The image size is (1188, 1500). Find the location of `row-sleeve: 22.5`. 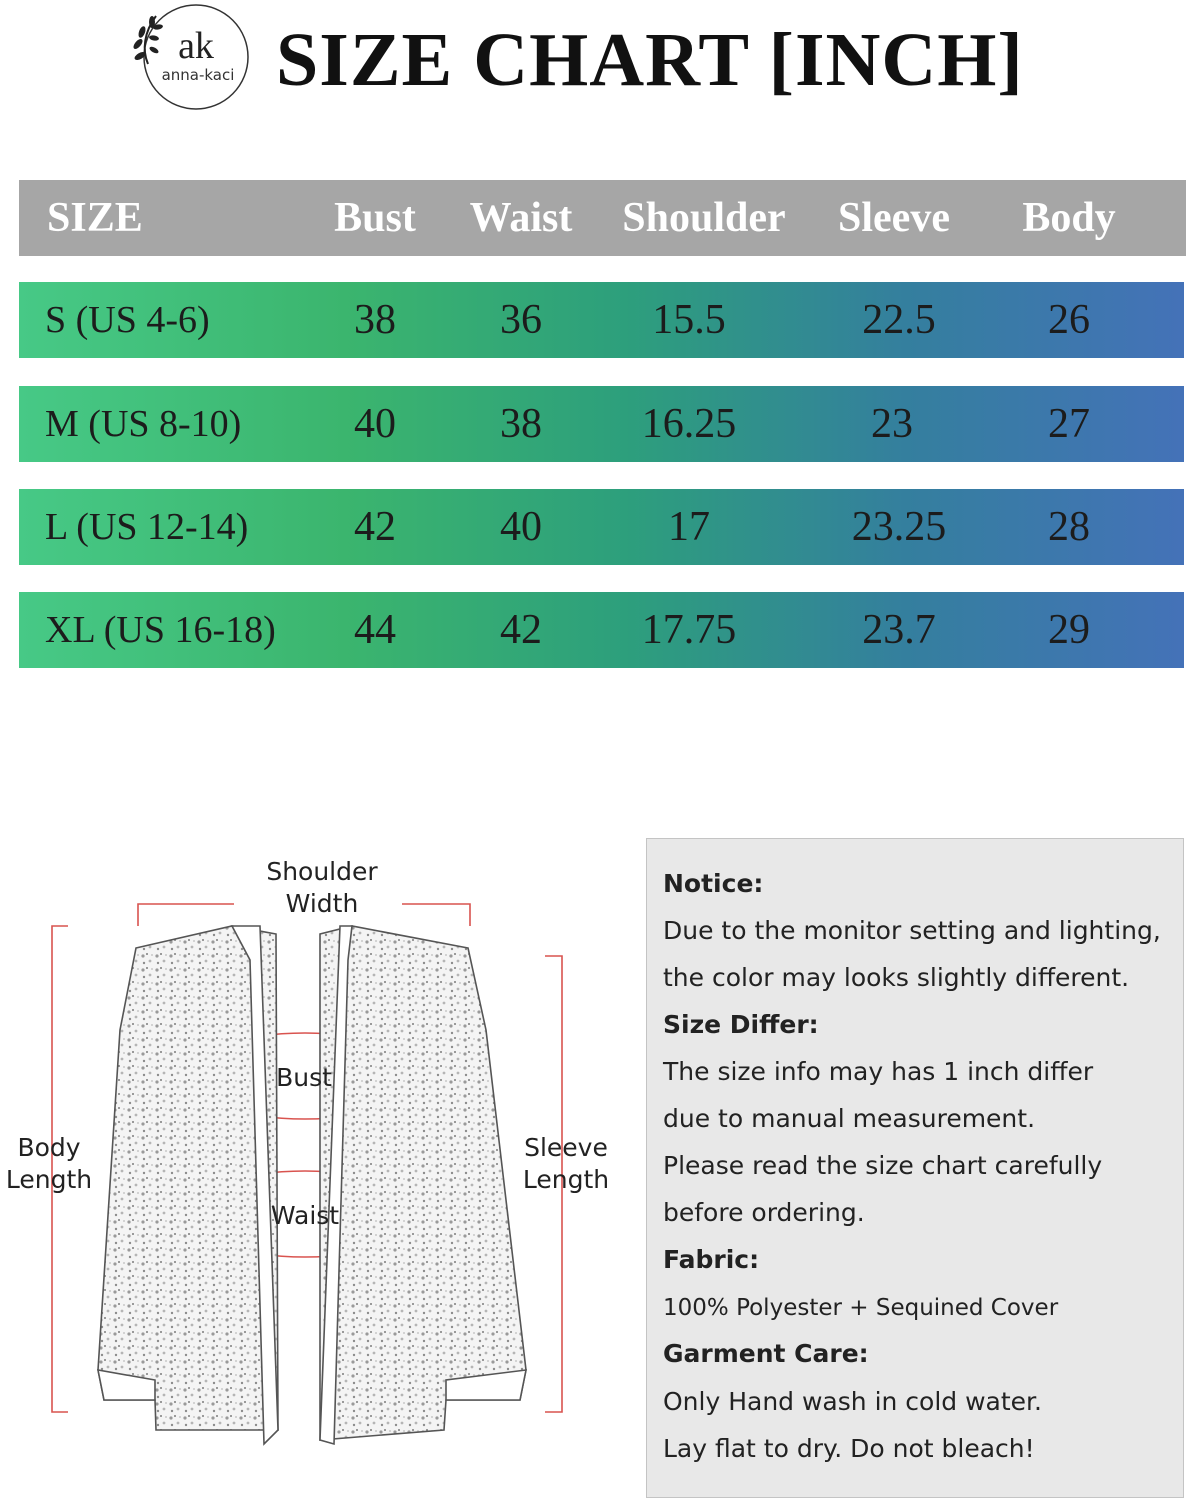

row-sleeve: 22.5 is located at coordinates (899, 320).